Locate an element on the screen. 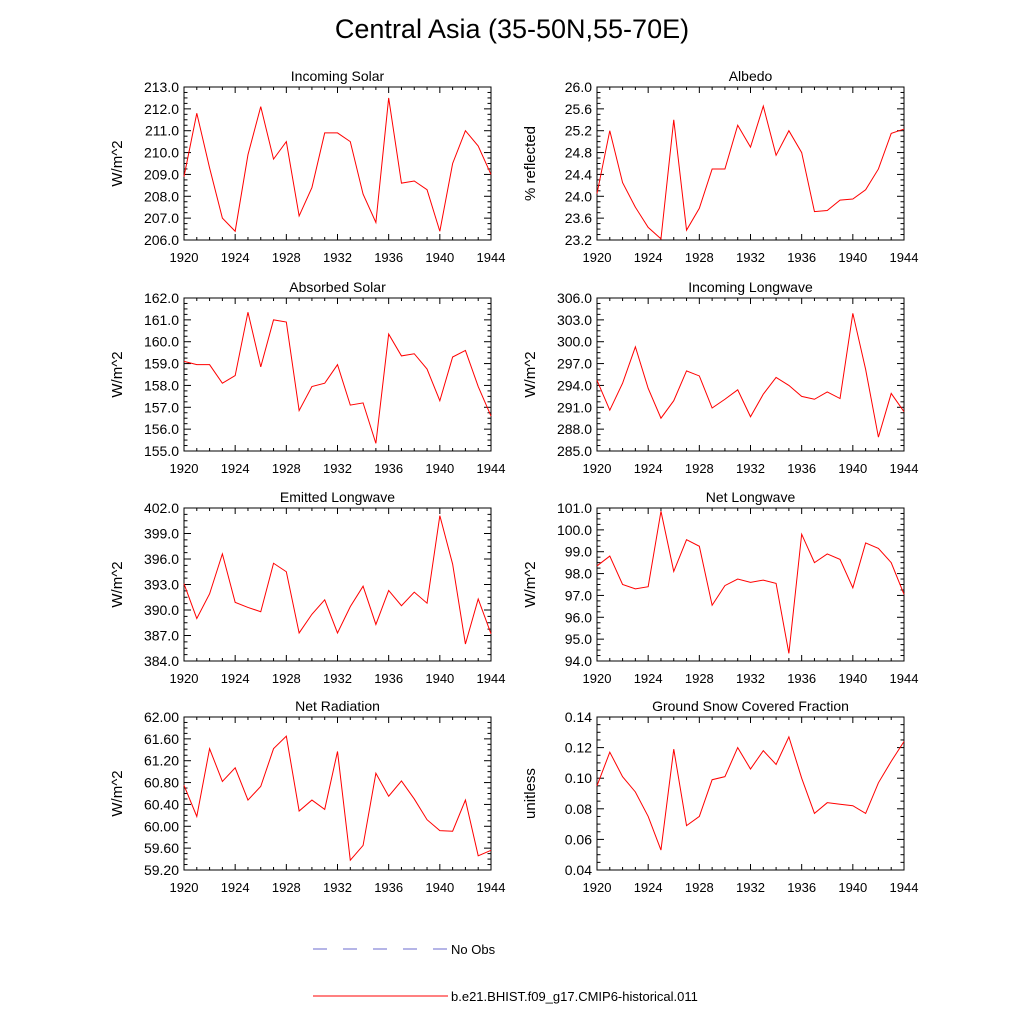 The image size is (1024, 1024). panel-title: Emitted Longwave is located at coordinates (337, 497).